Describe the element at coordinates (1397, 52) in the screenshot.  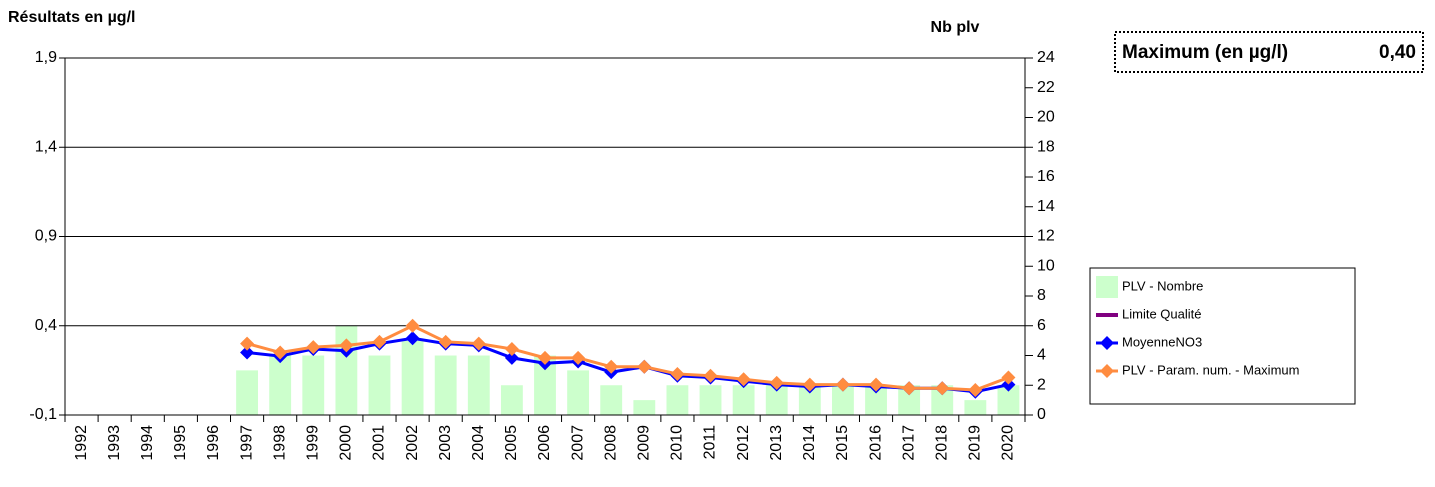
I see `summary-value: 0,40` at that location.